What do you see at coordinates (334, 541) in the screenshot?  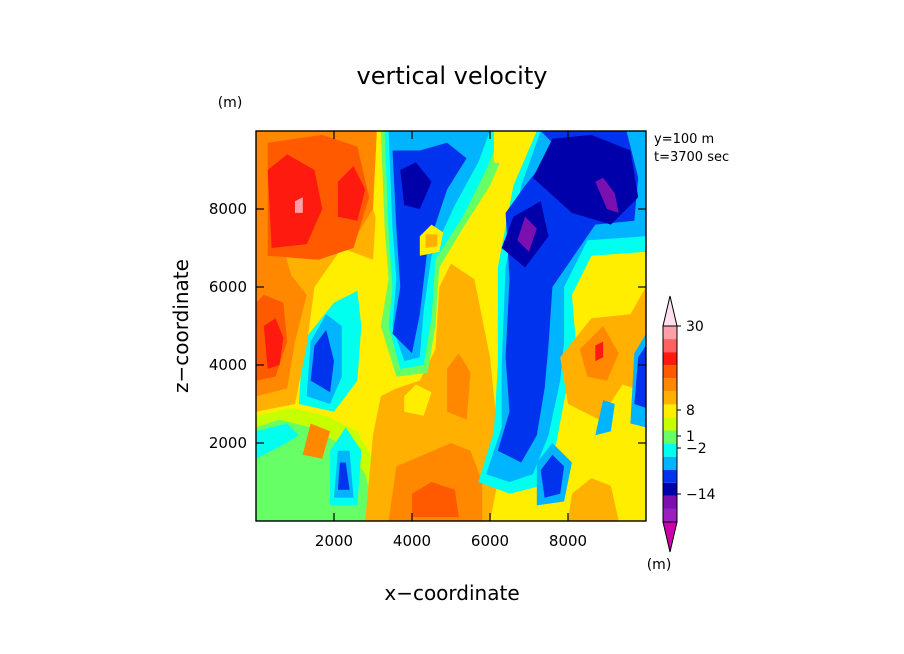 I see `x-tick-label: 2000` at bounding box center [334, 541].